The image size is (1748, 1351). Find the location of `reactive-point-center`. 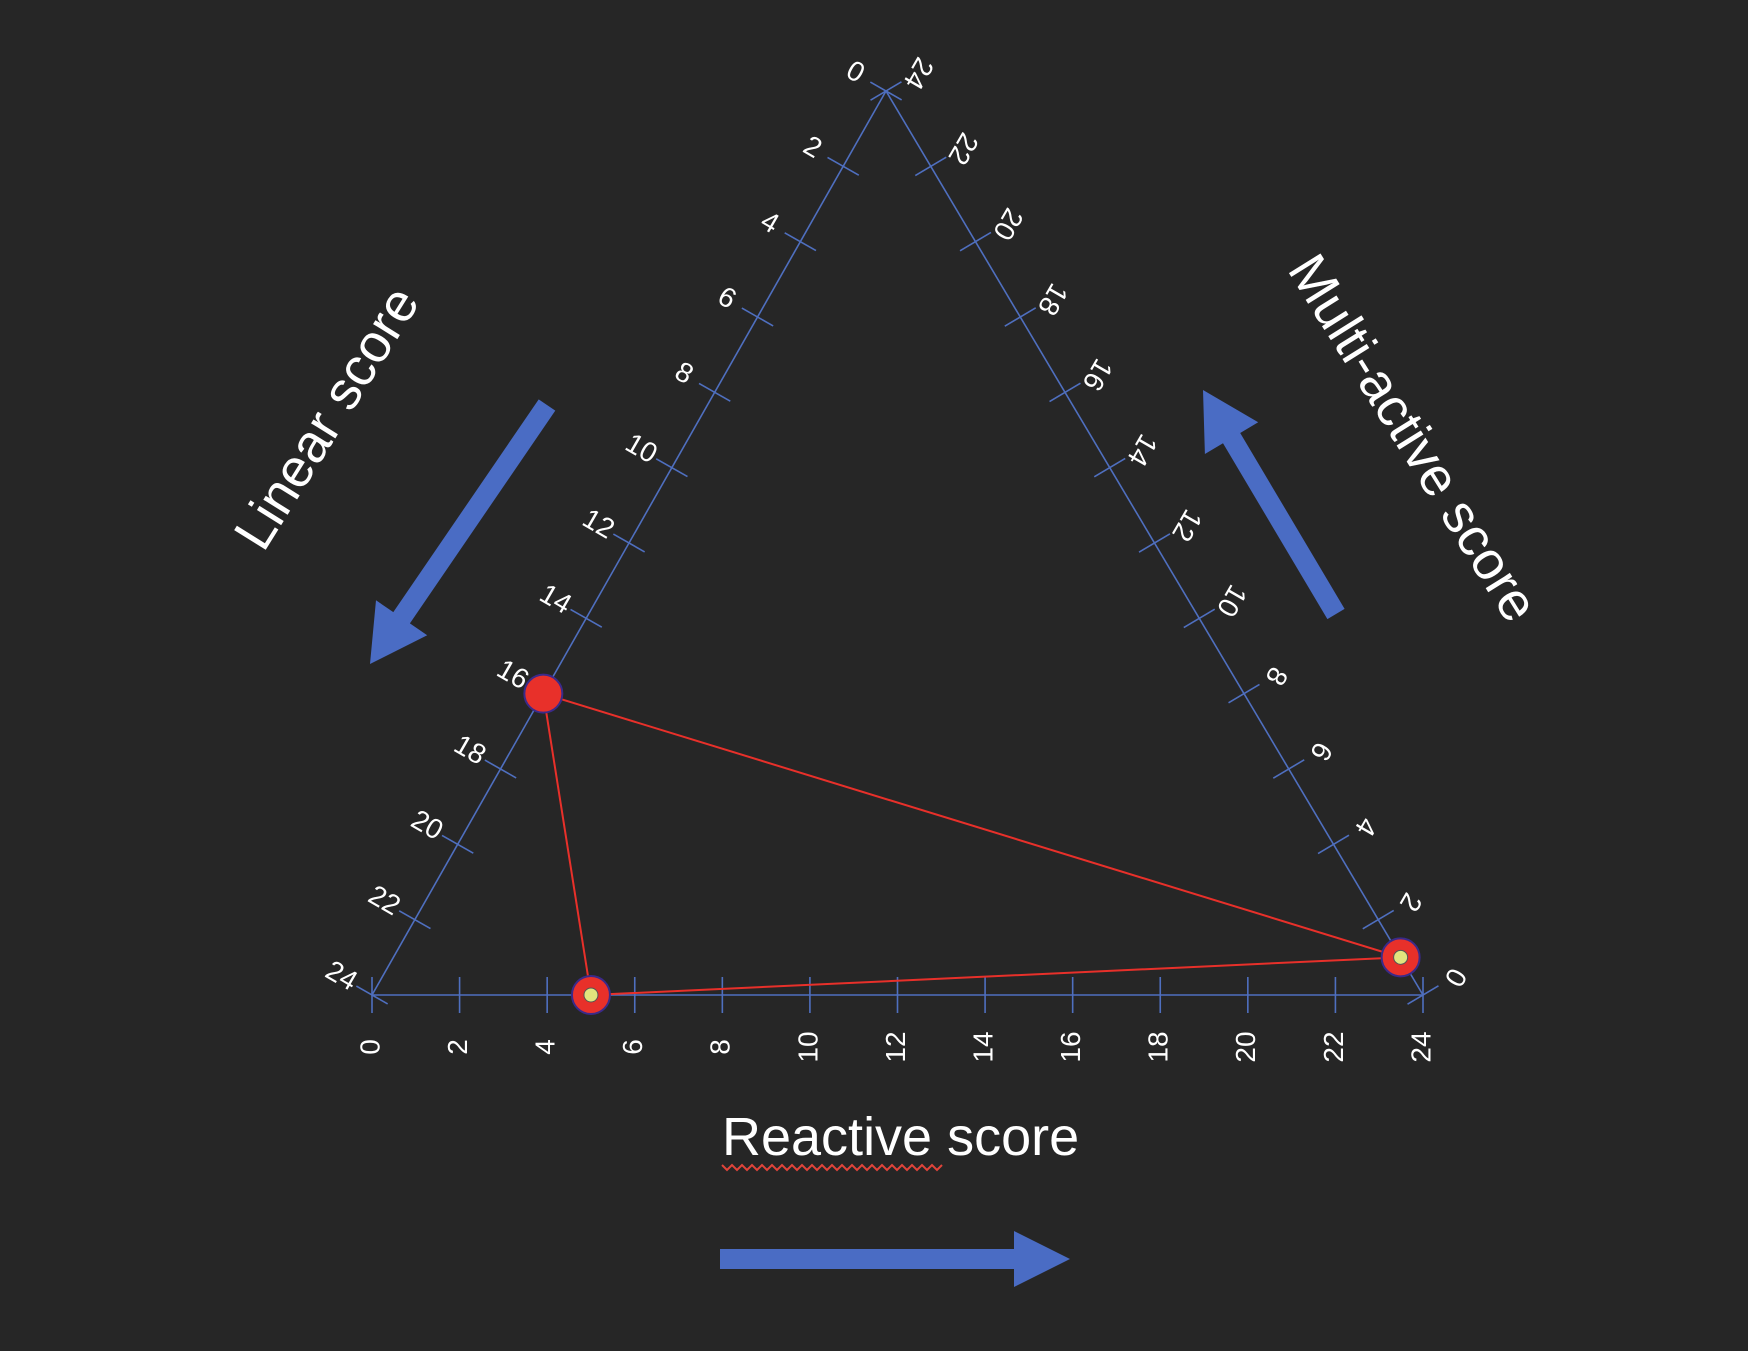

reactive-point-center is located at coordinates (591, 995).